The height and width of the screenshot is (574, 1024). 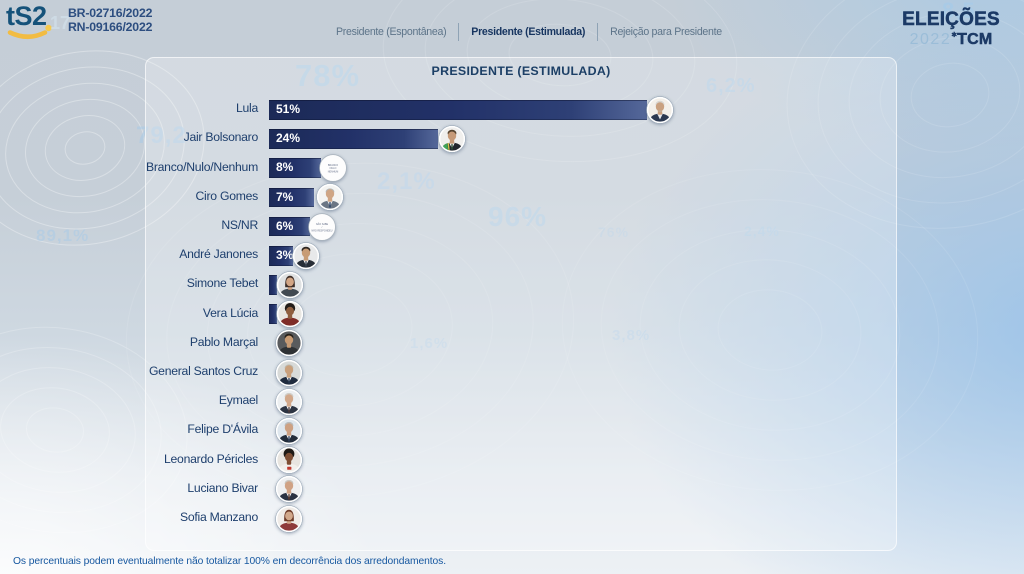 I want to click on svg-text: NÃO RESPONDEU, so click(x=322, y=230).